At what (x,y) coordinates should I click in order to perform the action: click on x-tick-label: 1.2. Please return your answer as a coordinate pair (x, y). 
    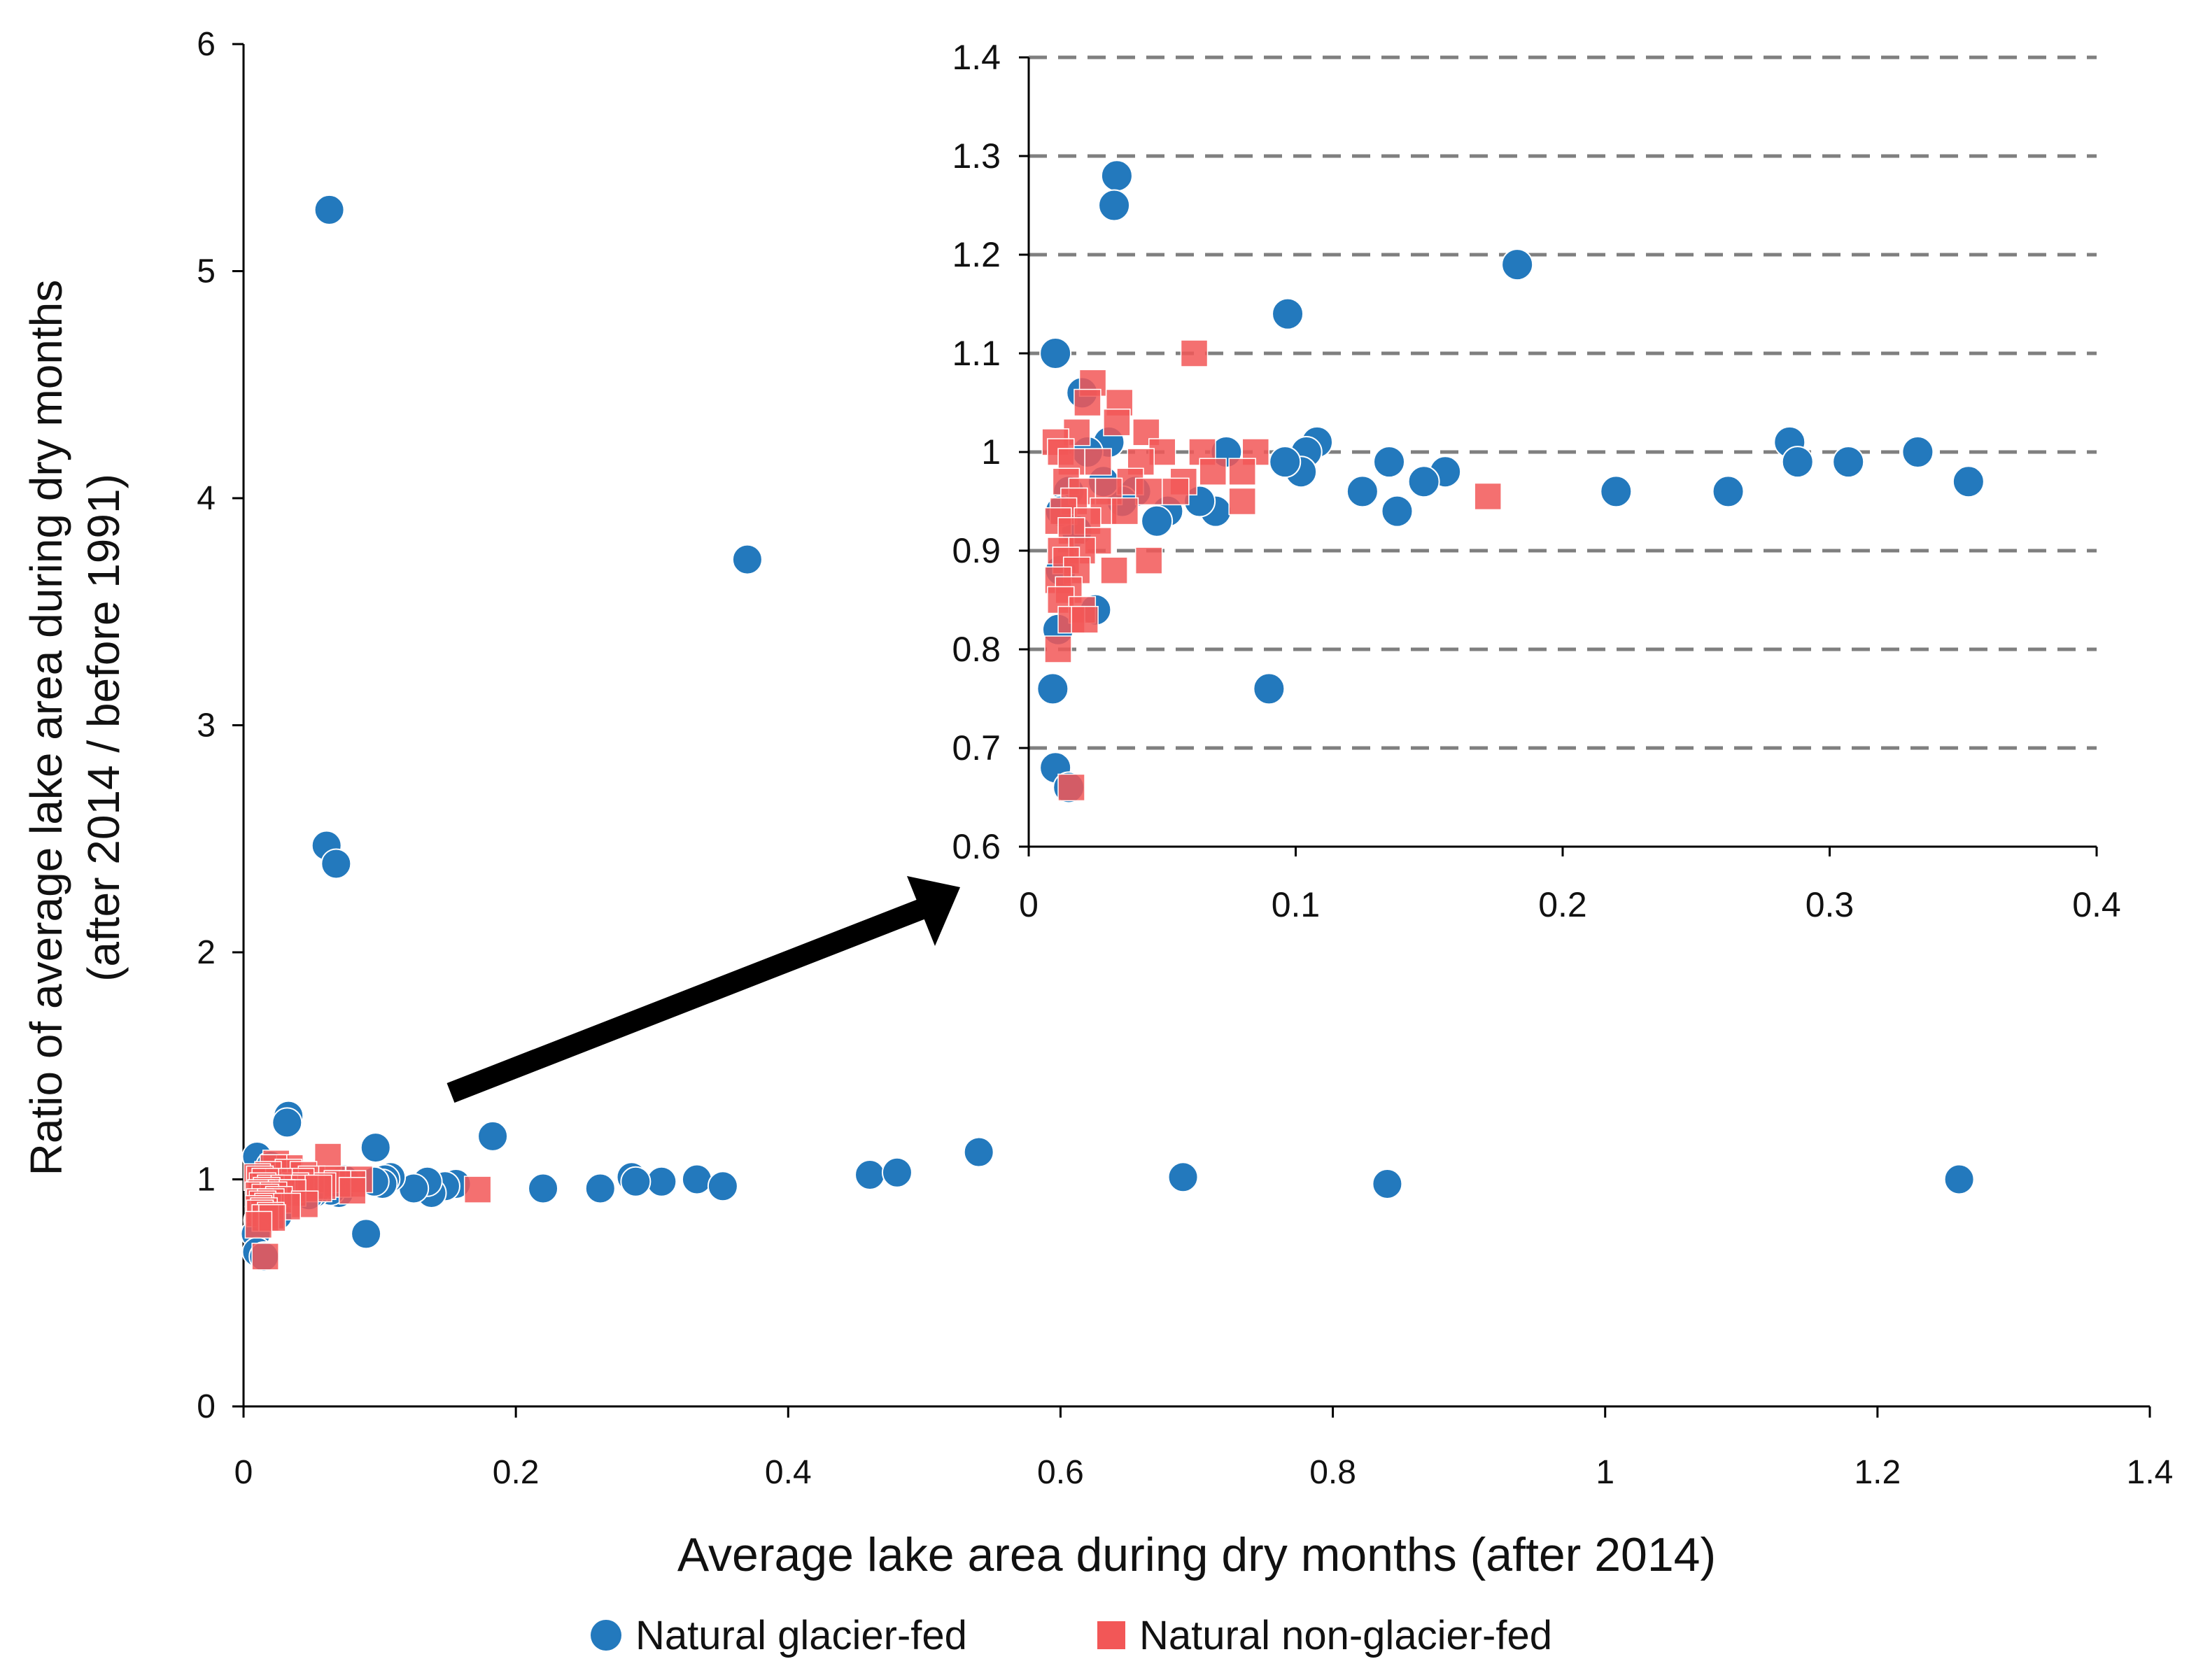
    Looking at the image, I should click on (1877, 1472).